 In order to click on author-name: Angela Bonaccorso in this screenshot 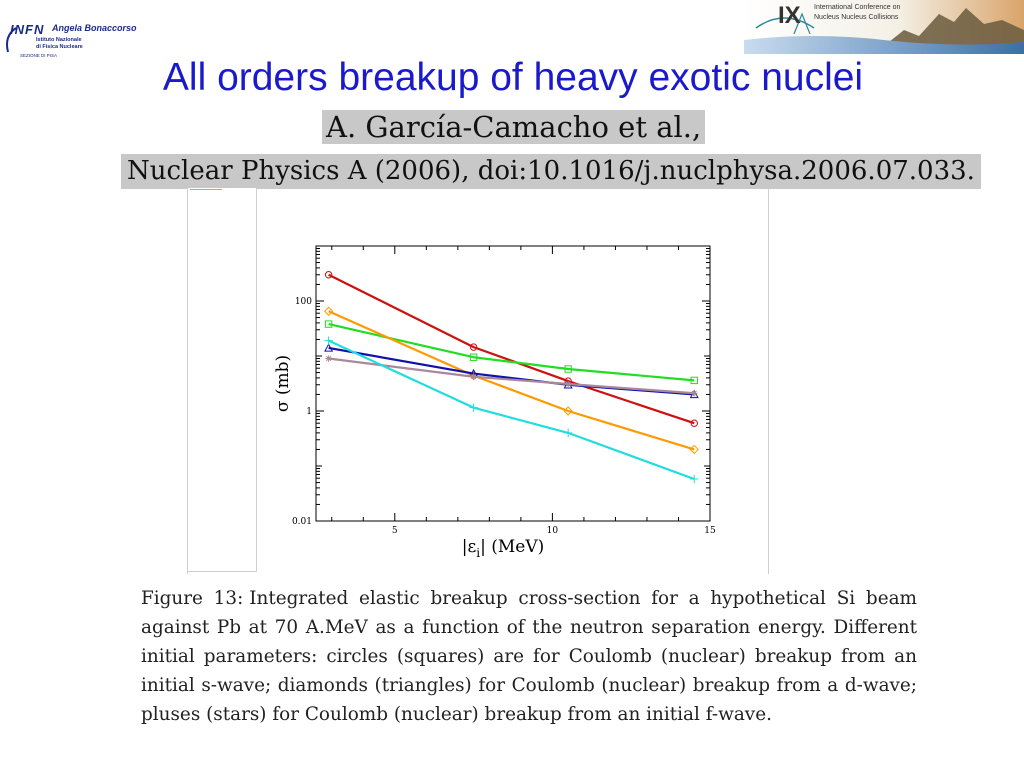, I will do `click(94, 28)`.